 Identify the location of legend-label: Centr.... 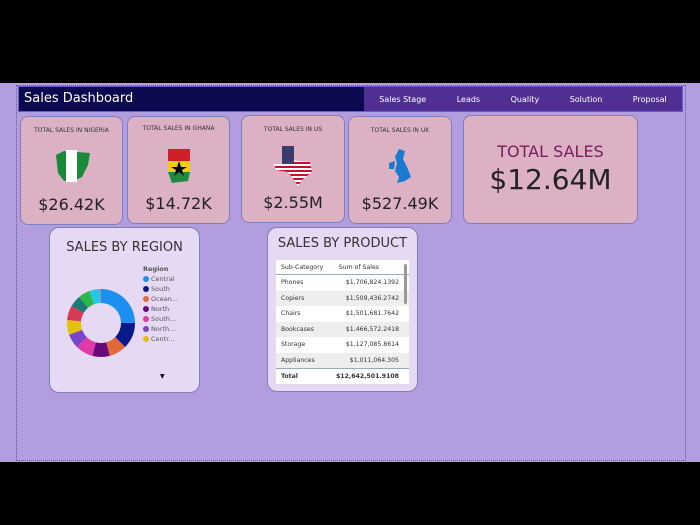
(163, 339).